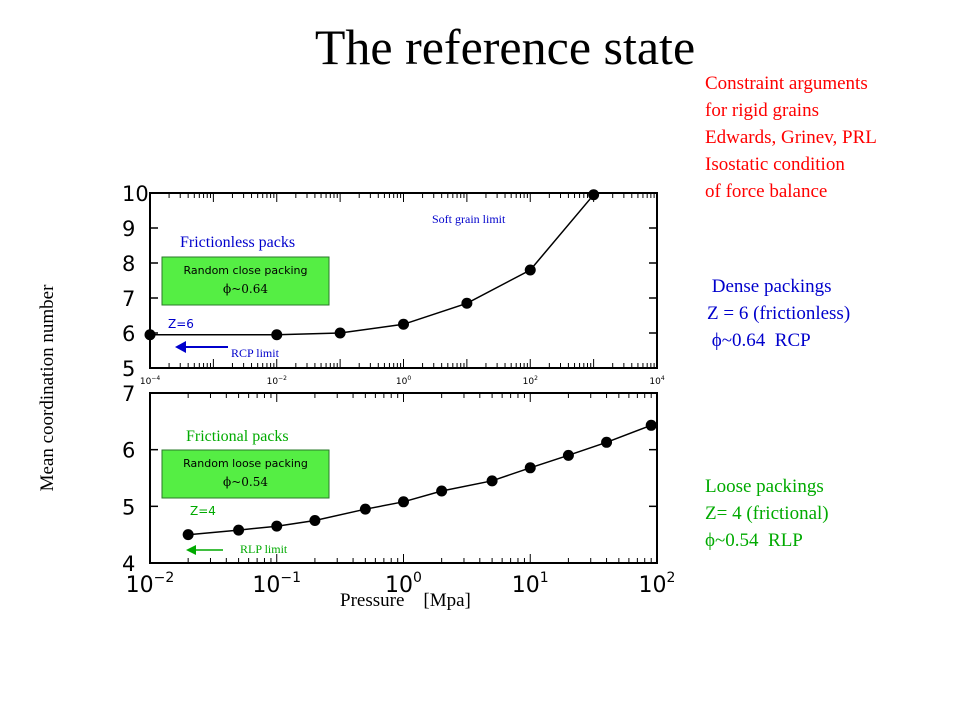 The height and width of the screenshot is (720, 960). I want to click on x-tick-label: 10⁻⁴, so click(150, 381).